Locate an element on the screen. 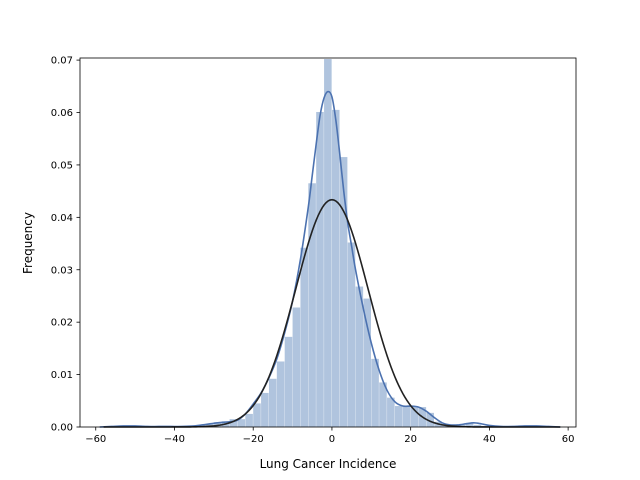 This screenshot has width=640, height=480. y-tick-label: 0.04 is located at coordinates (62, 218).